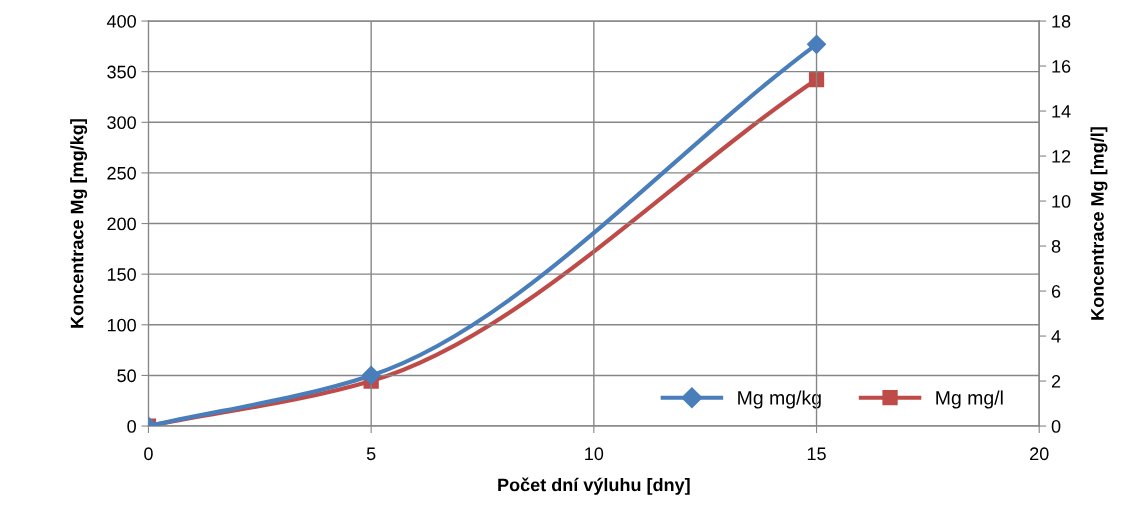  I want to click on y2-tick-label: 2, so click(1056, 381).